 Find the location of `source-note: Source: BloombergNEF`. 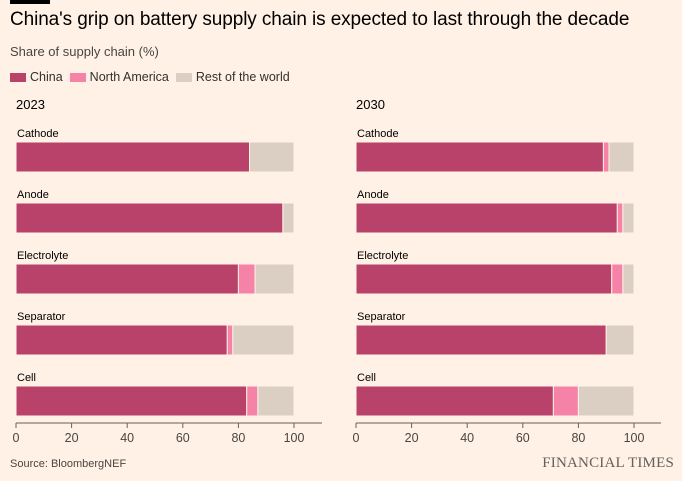

source-note: Source: BloombergNEF is located at coordinates (68, 464).